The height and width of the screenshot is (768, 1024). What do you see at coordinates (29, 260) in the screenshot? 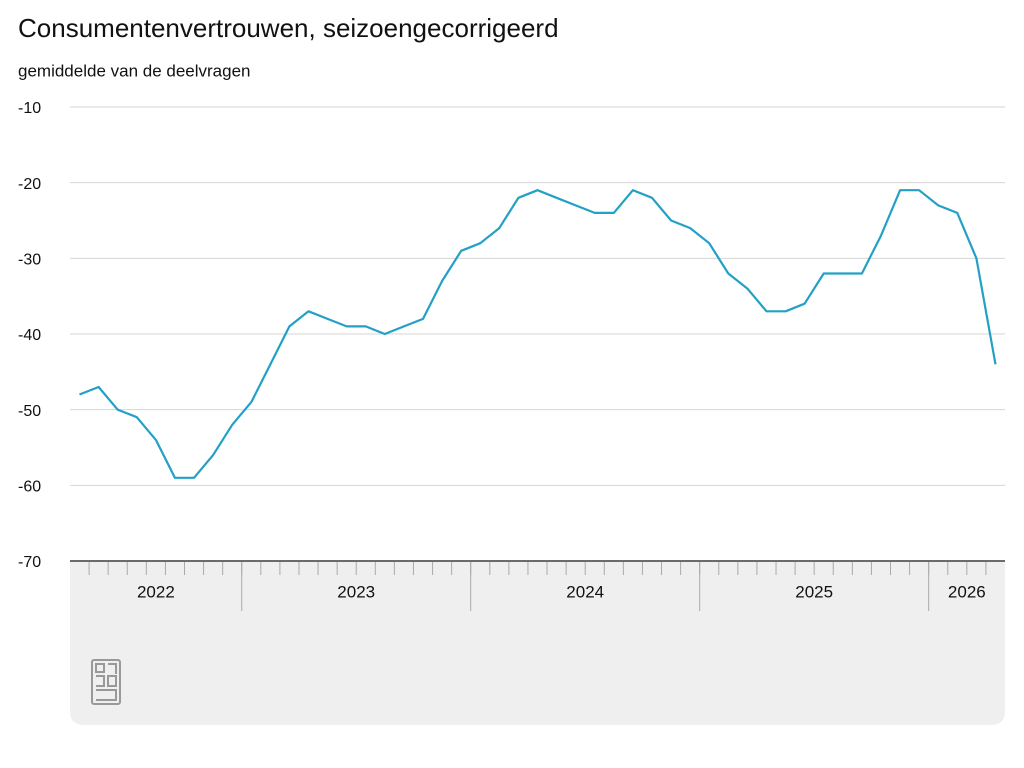
I see `y-tick-label: -30` at bounding box center [29, 260].